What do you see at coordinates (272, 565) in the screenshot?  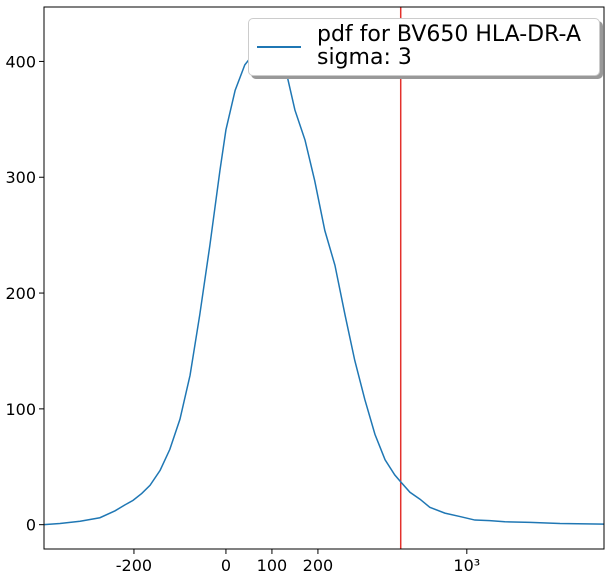 I see `x-tick-label: 100` at bounding box center [272, 565].